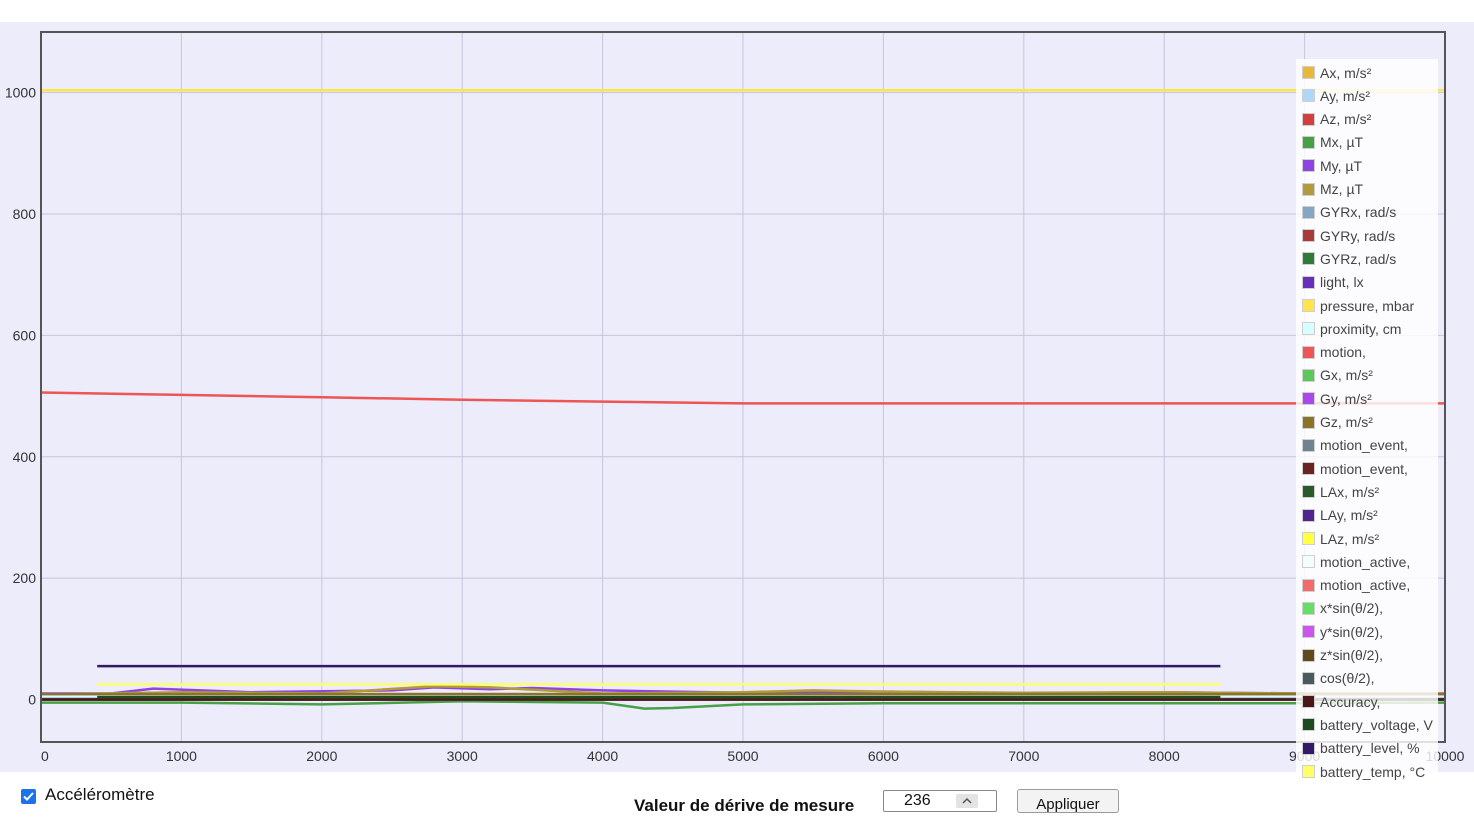 The width and height of the screenshot is (1474, 820). Describe the element at coordinates (1367, 352) in the screenshot. I see `legend-item: motion,` at that location.